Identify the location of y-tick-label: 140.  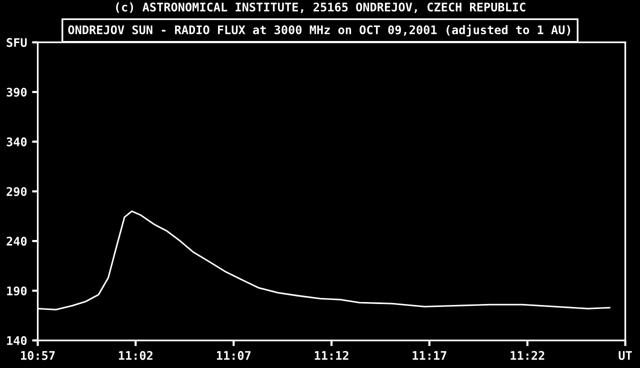
(17, 341).